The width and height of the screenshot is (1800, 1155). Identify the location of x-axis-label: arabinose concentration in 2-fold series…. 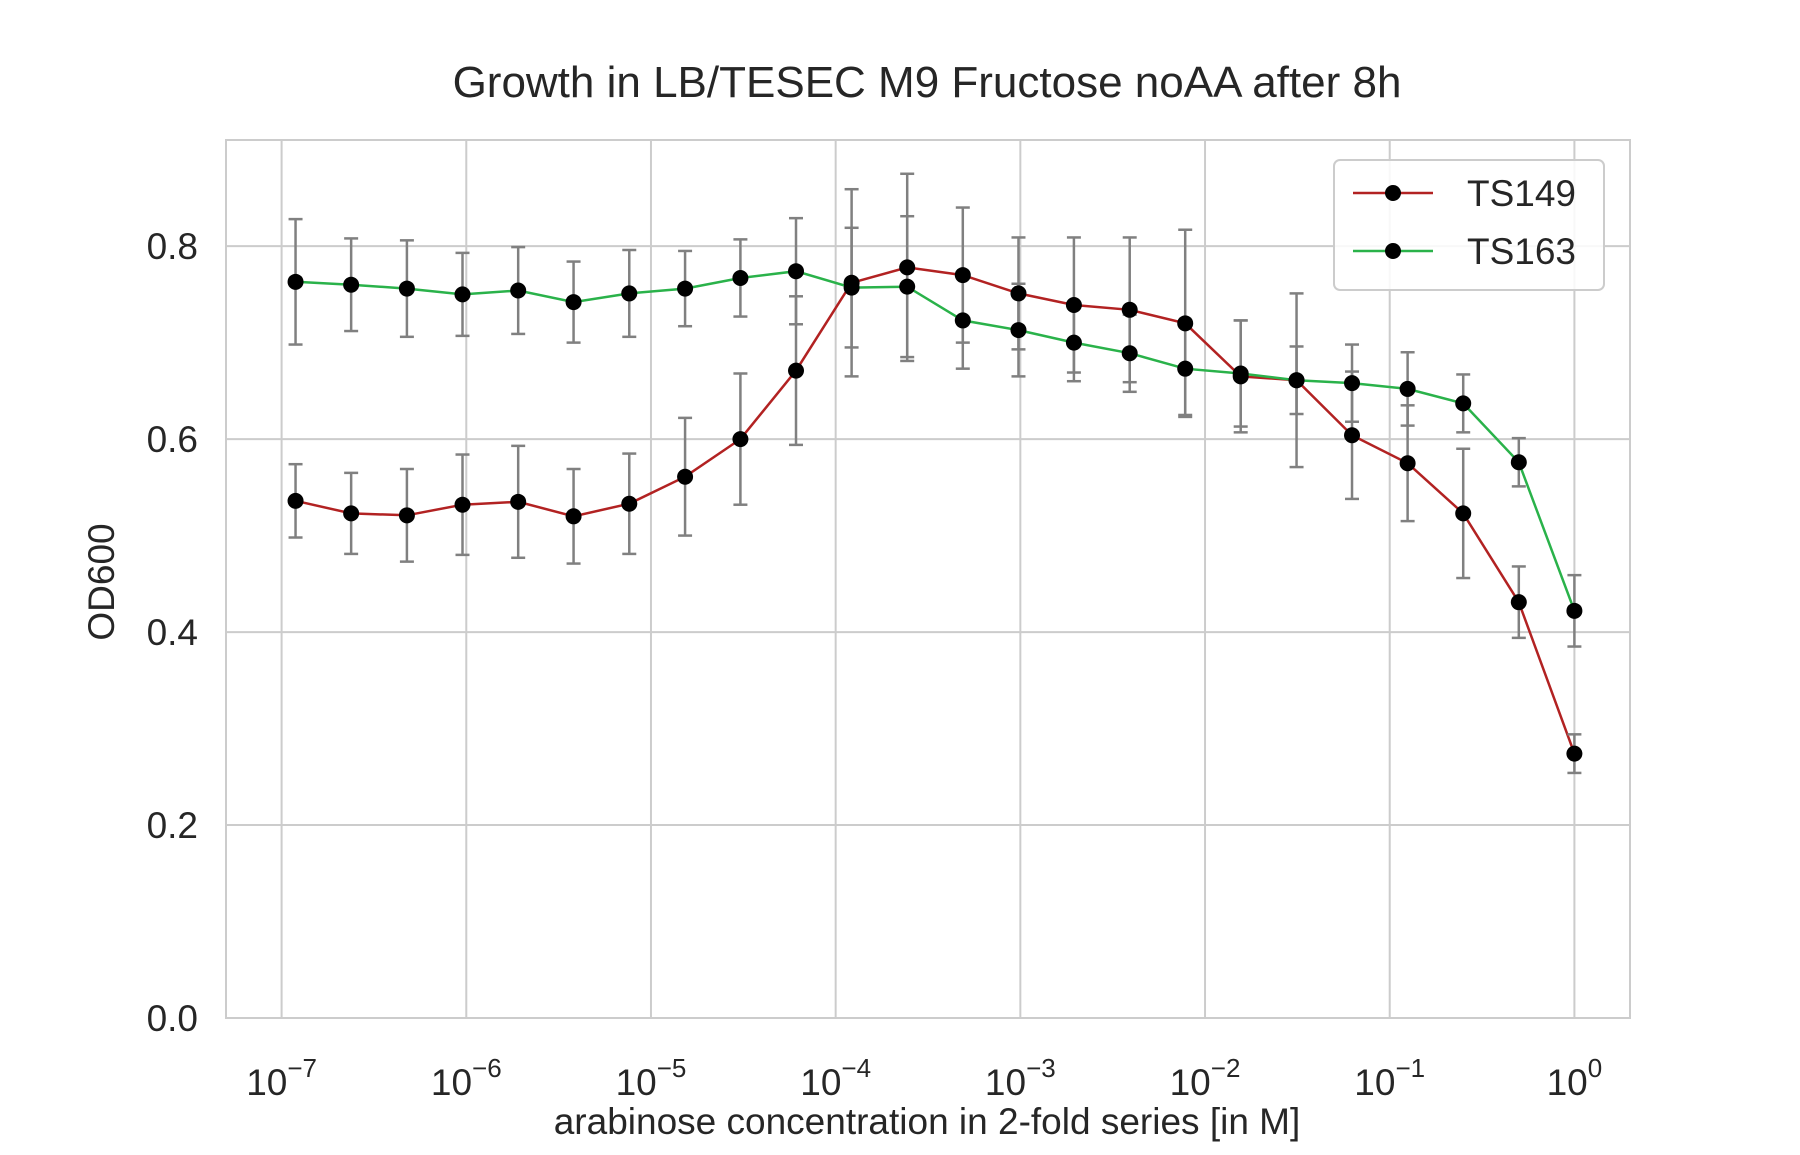
(927, 1121).